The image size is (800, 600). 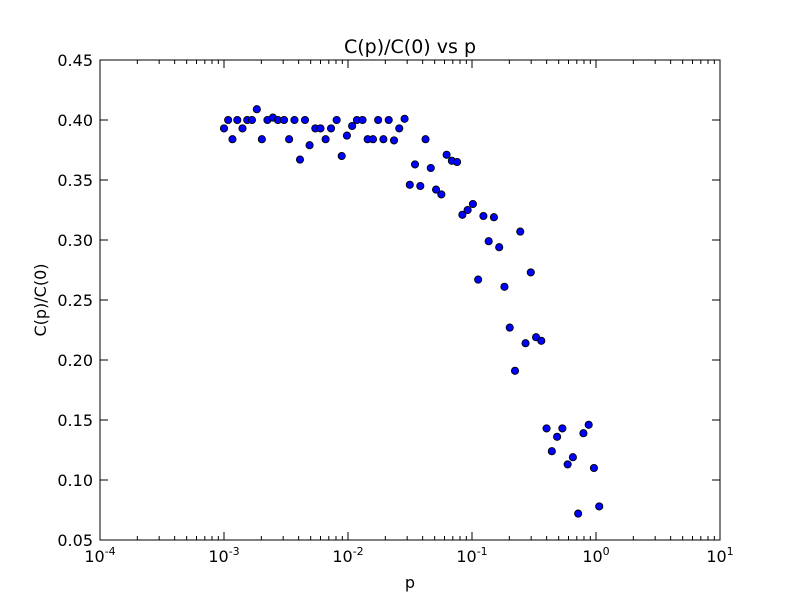 I want to click on y-tick-label: 0.15, so click(x=75, y=420).